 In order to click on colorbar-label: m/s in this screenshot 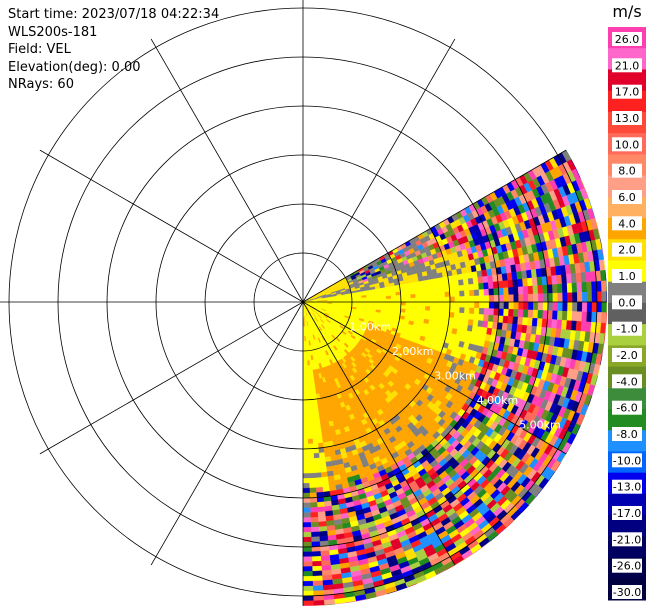, I will do `click(626, 11)`.